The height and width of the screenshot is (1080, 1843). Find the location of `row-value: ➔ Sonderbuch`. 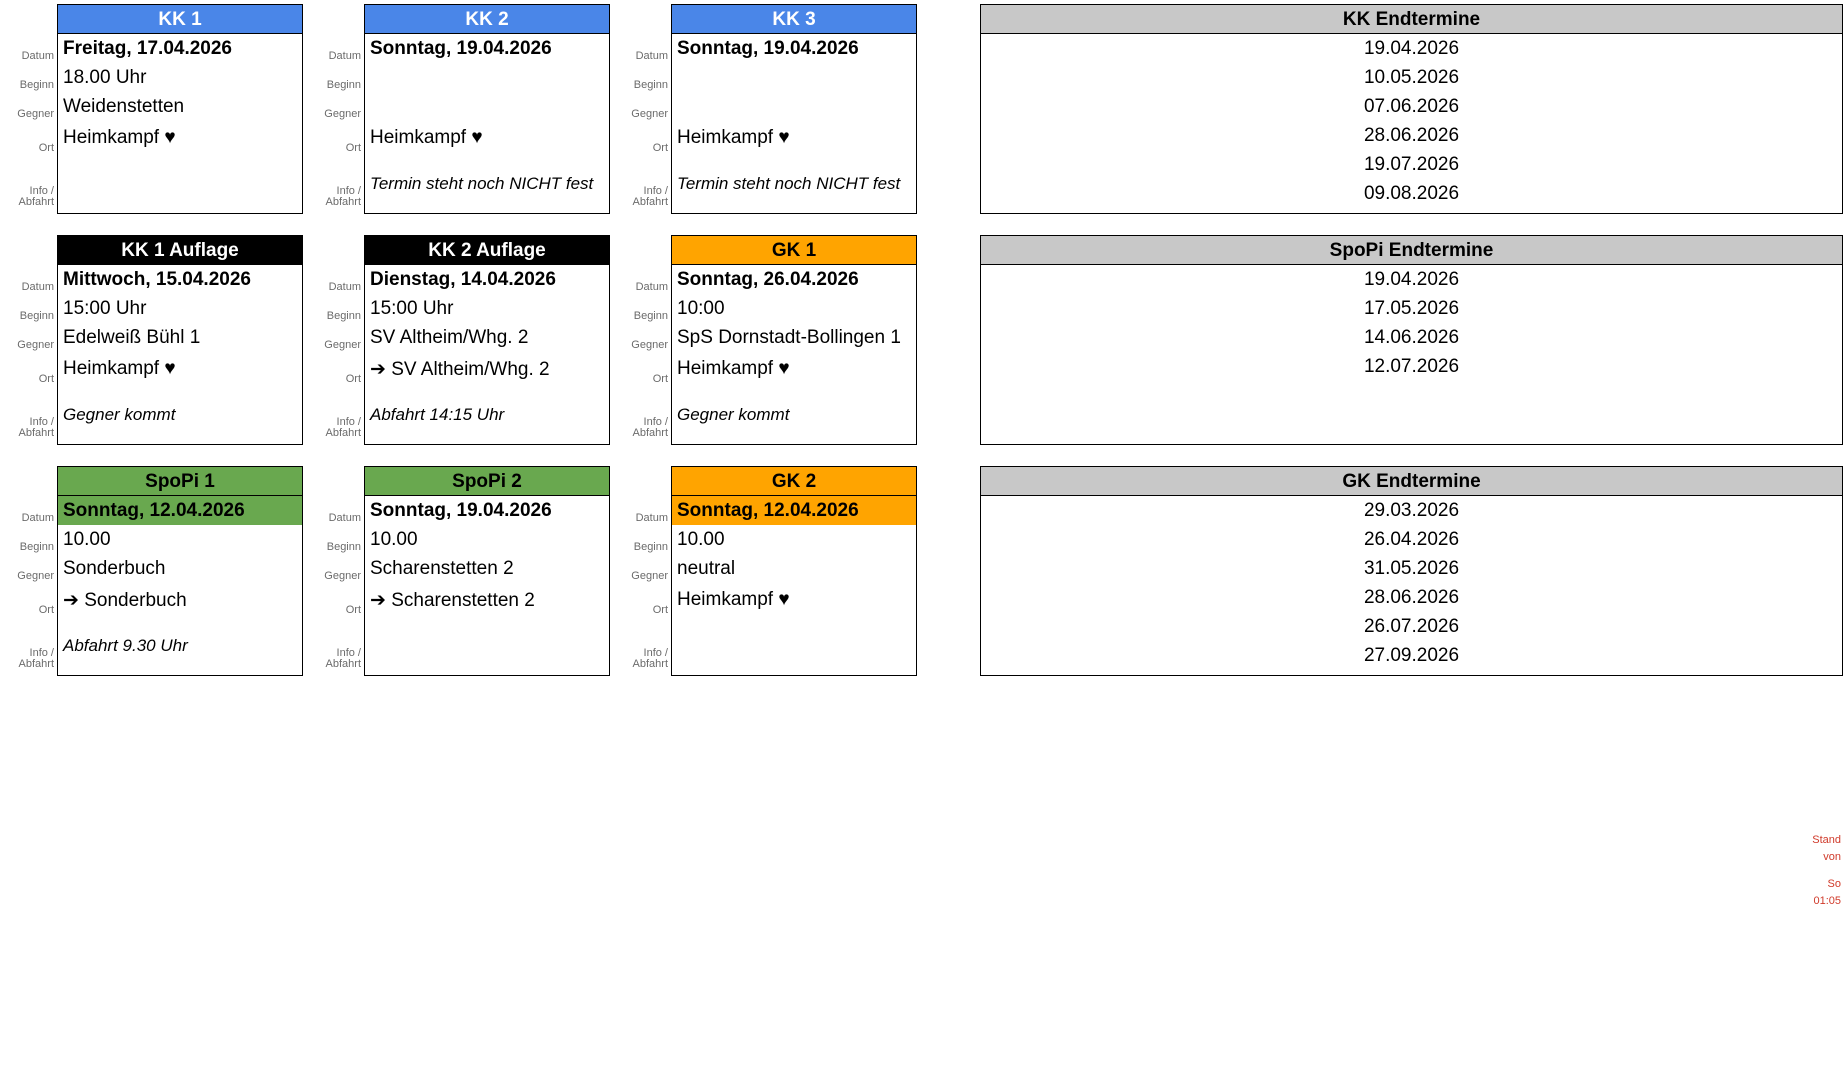

row-value: ➔ Sonderbuch is located at coordinates (125, 600).